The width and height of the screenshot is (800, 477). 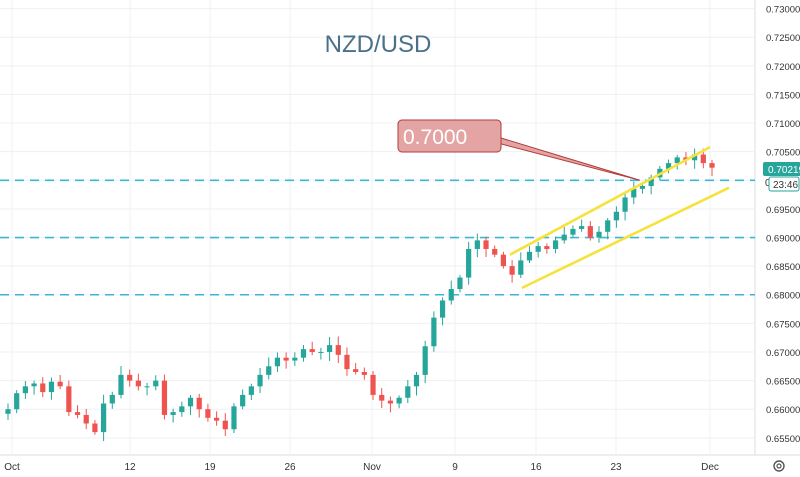 What do you see at coordinates (781, 177) in the screenshot?
I see `price-tag: 0.70219 0 23:46` at bounding box center [781, 177].